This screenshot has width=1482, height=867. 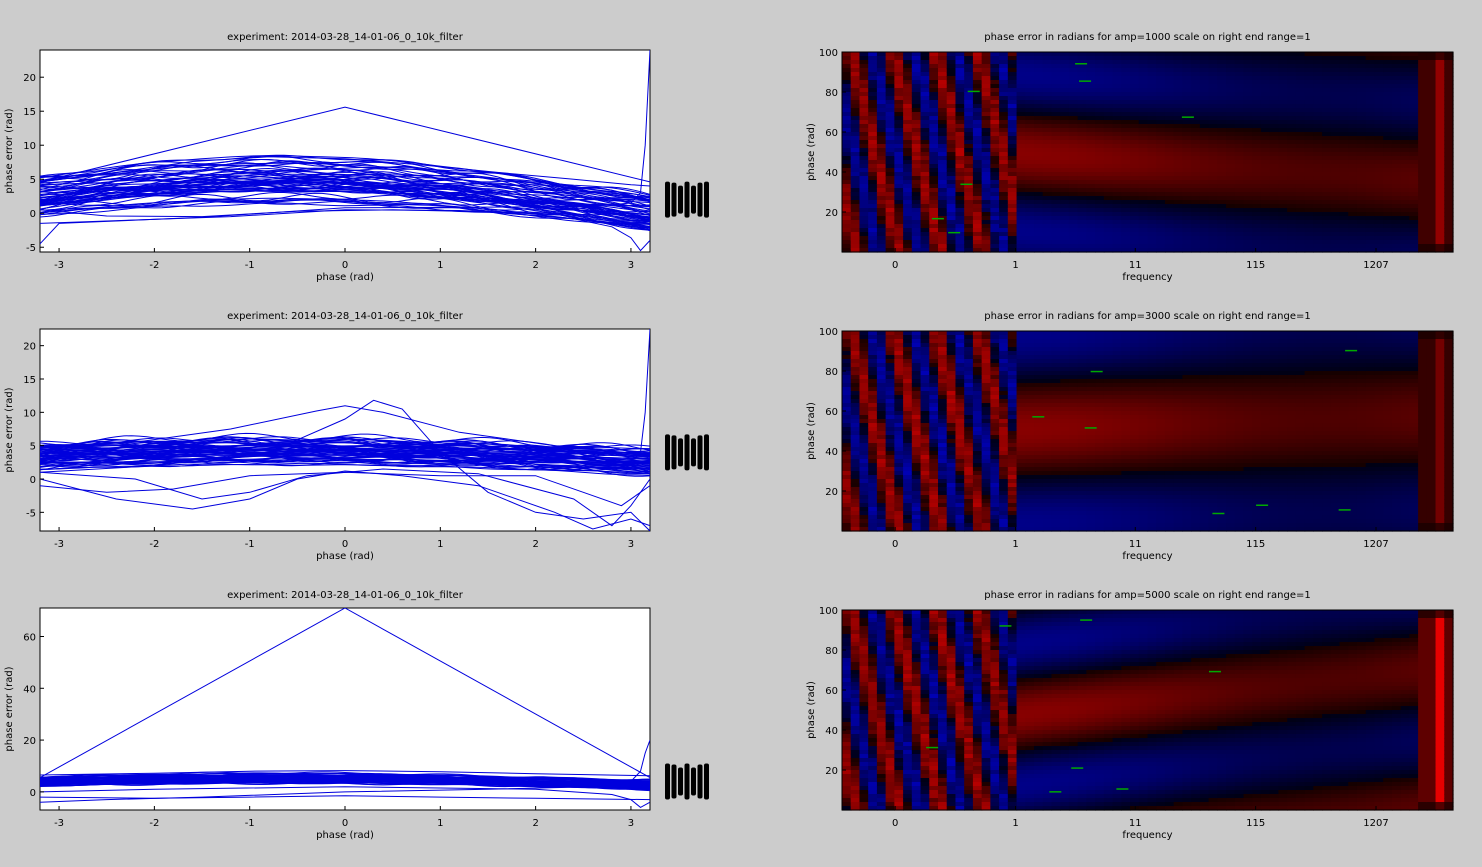 What do you see at coordinates (345, 556) in the screenshot?
I see `x-axis-label: phase (rad)` at bounding box center [345, 556].